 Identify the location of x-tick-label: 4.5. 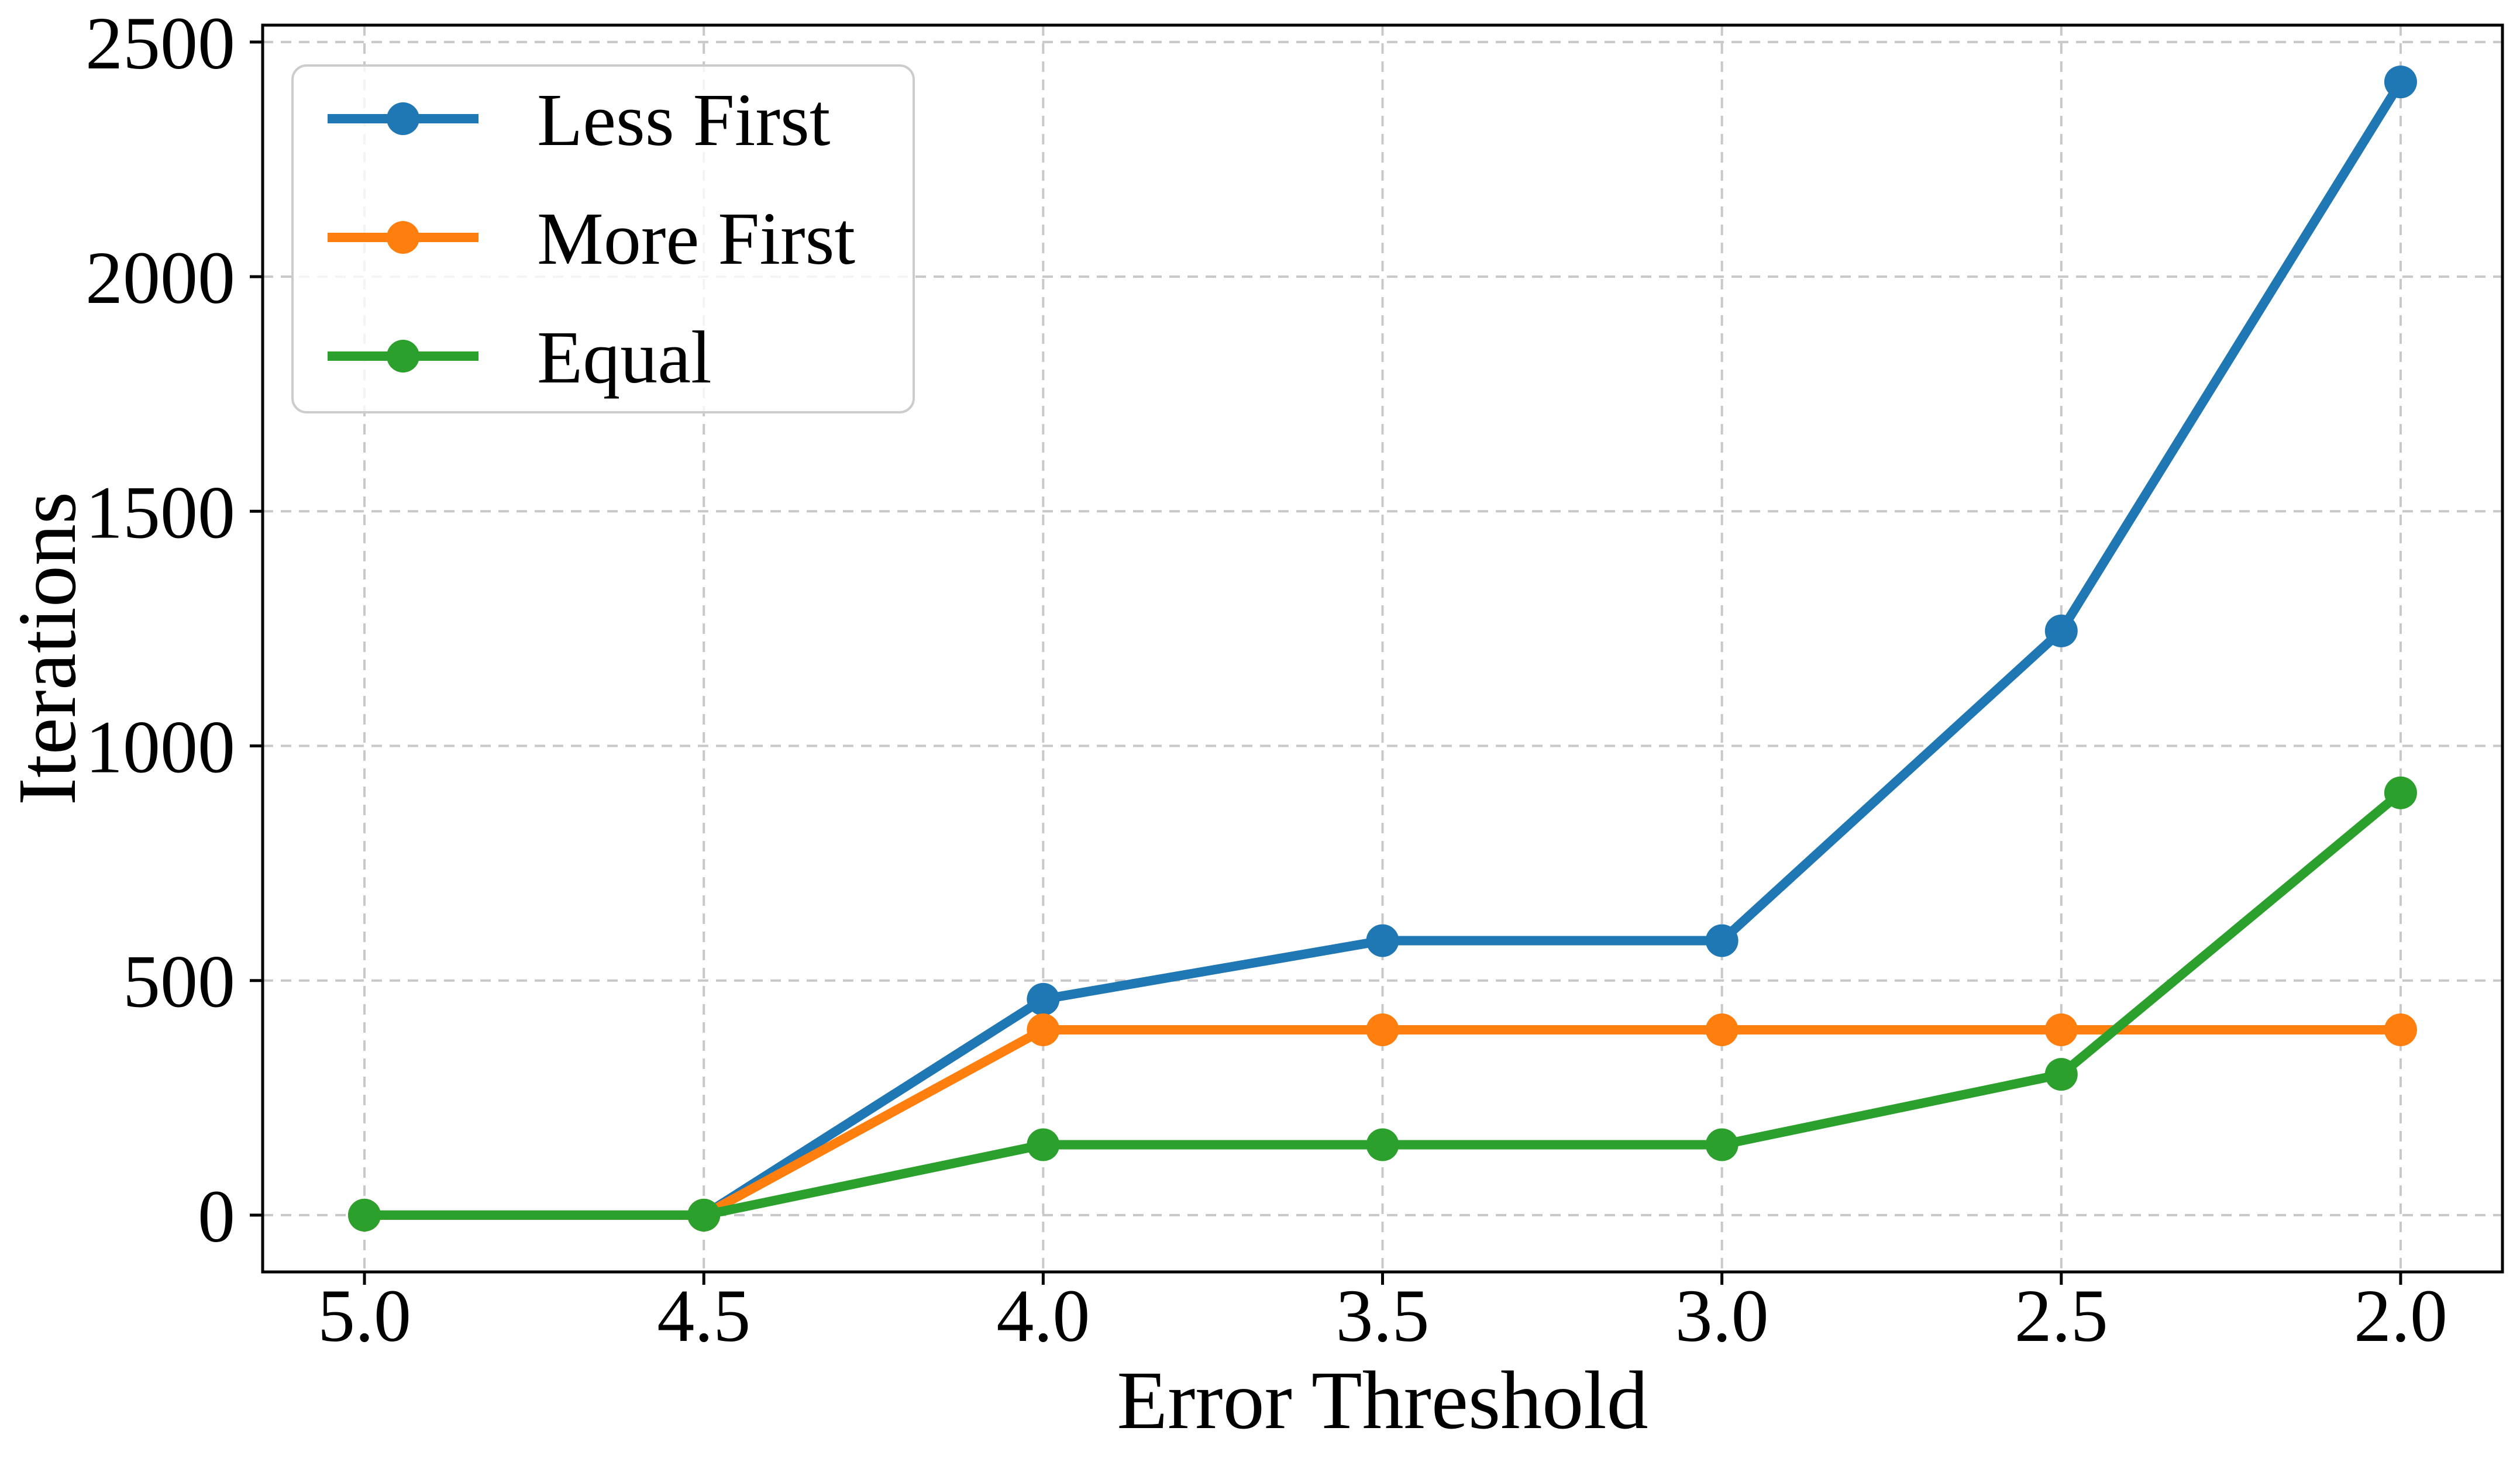
(704, 1315).